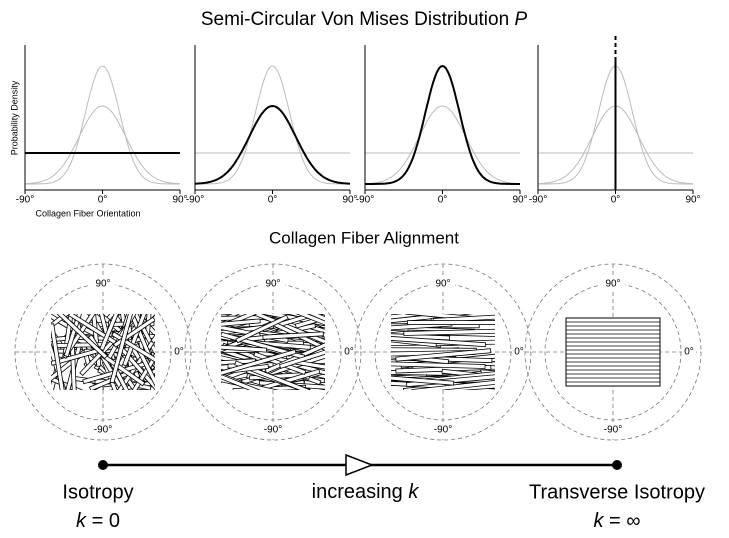 The width and height of the screenshot is (729, 538). Describe the element at coordinates (97, 492) in the screenshot. I see `isotropy-label: Isotropy` at that location.